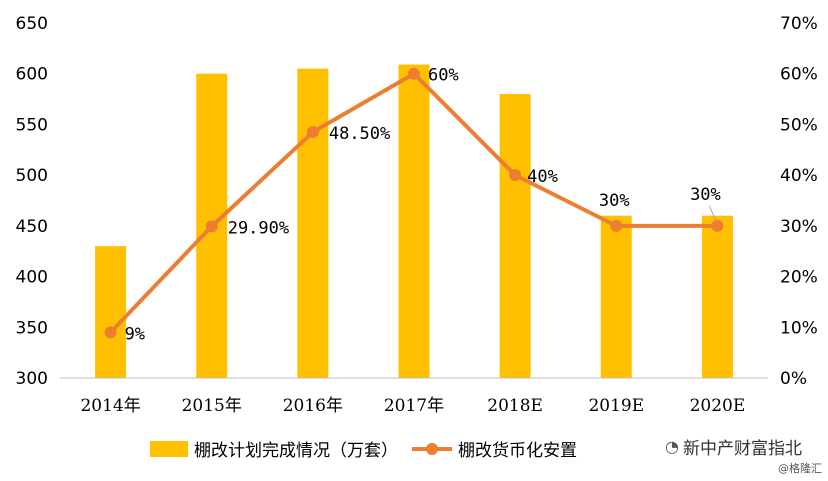  I want to click on legend-bar-swatch, so click(169, 448).